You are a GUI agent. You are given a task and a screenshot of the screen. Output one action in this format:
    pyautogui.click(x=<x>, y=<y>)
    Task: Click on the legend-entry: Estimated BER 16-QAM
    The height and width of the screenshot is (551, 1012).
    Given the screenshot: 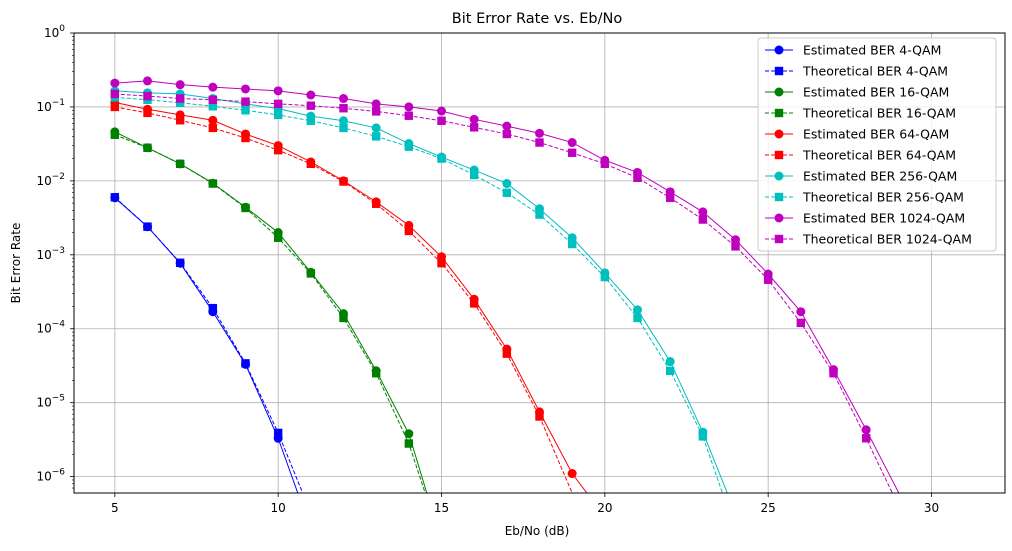 What is the action you would take?
    pyautogui.click(x=857, y=92)
    